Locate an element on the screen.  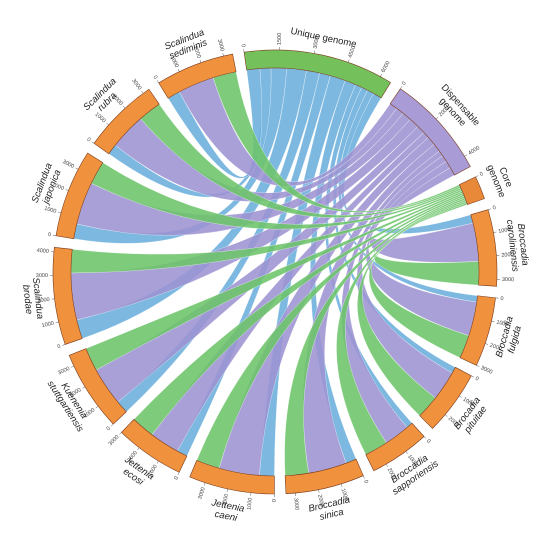
tick-label: 6000 is located at coordinates (386, 67).